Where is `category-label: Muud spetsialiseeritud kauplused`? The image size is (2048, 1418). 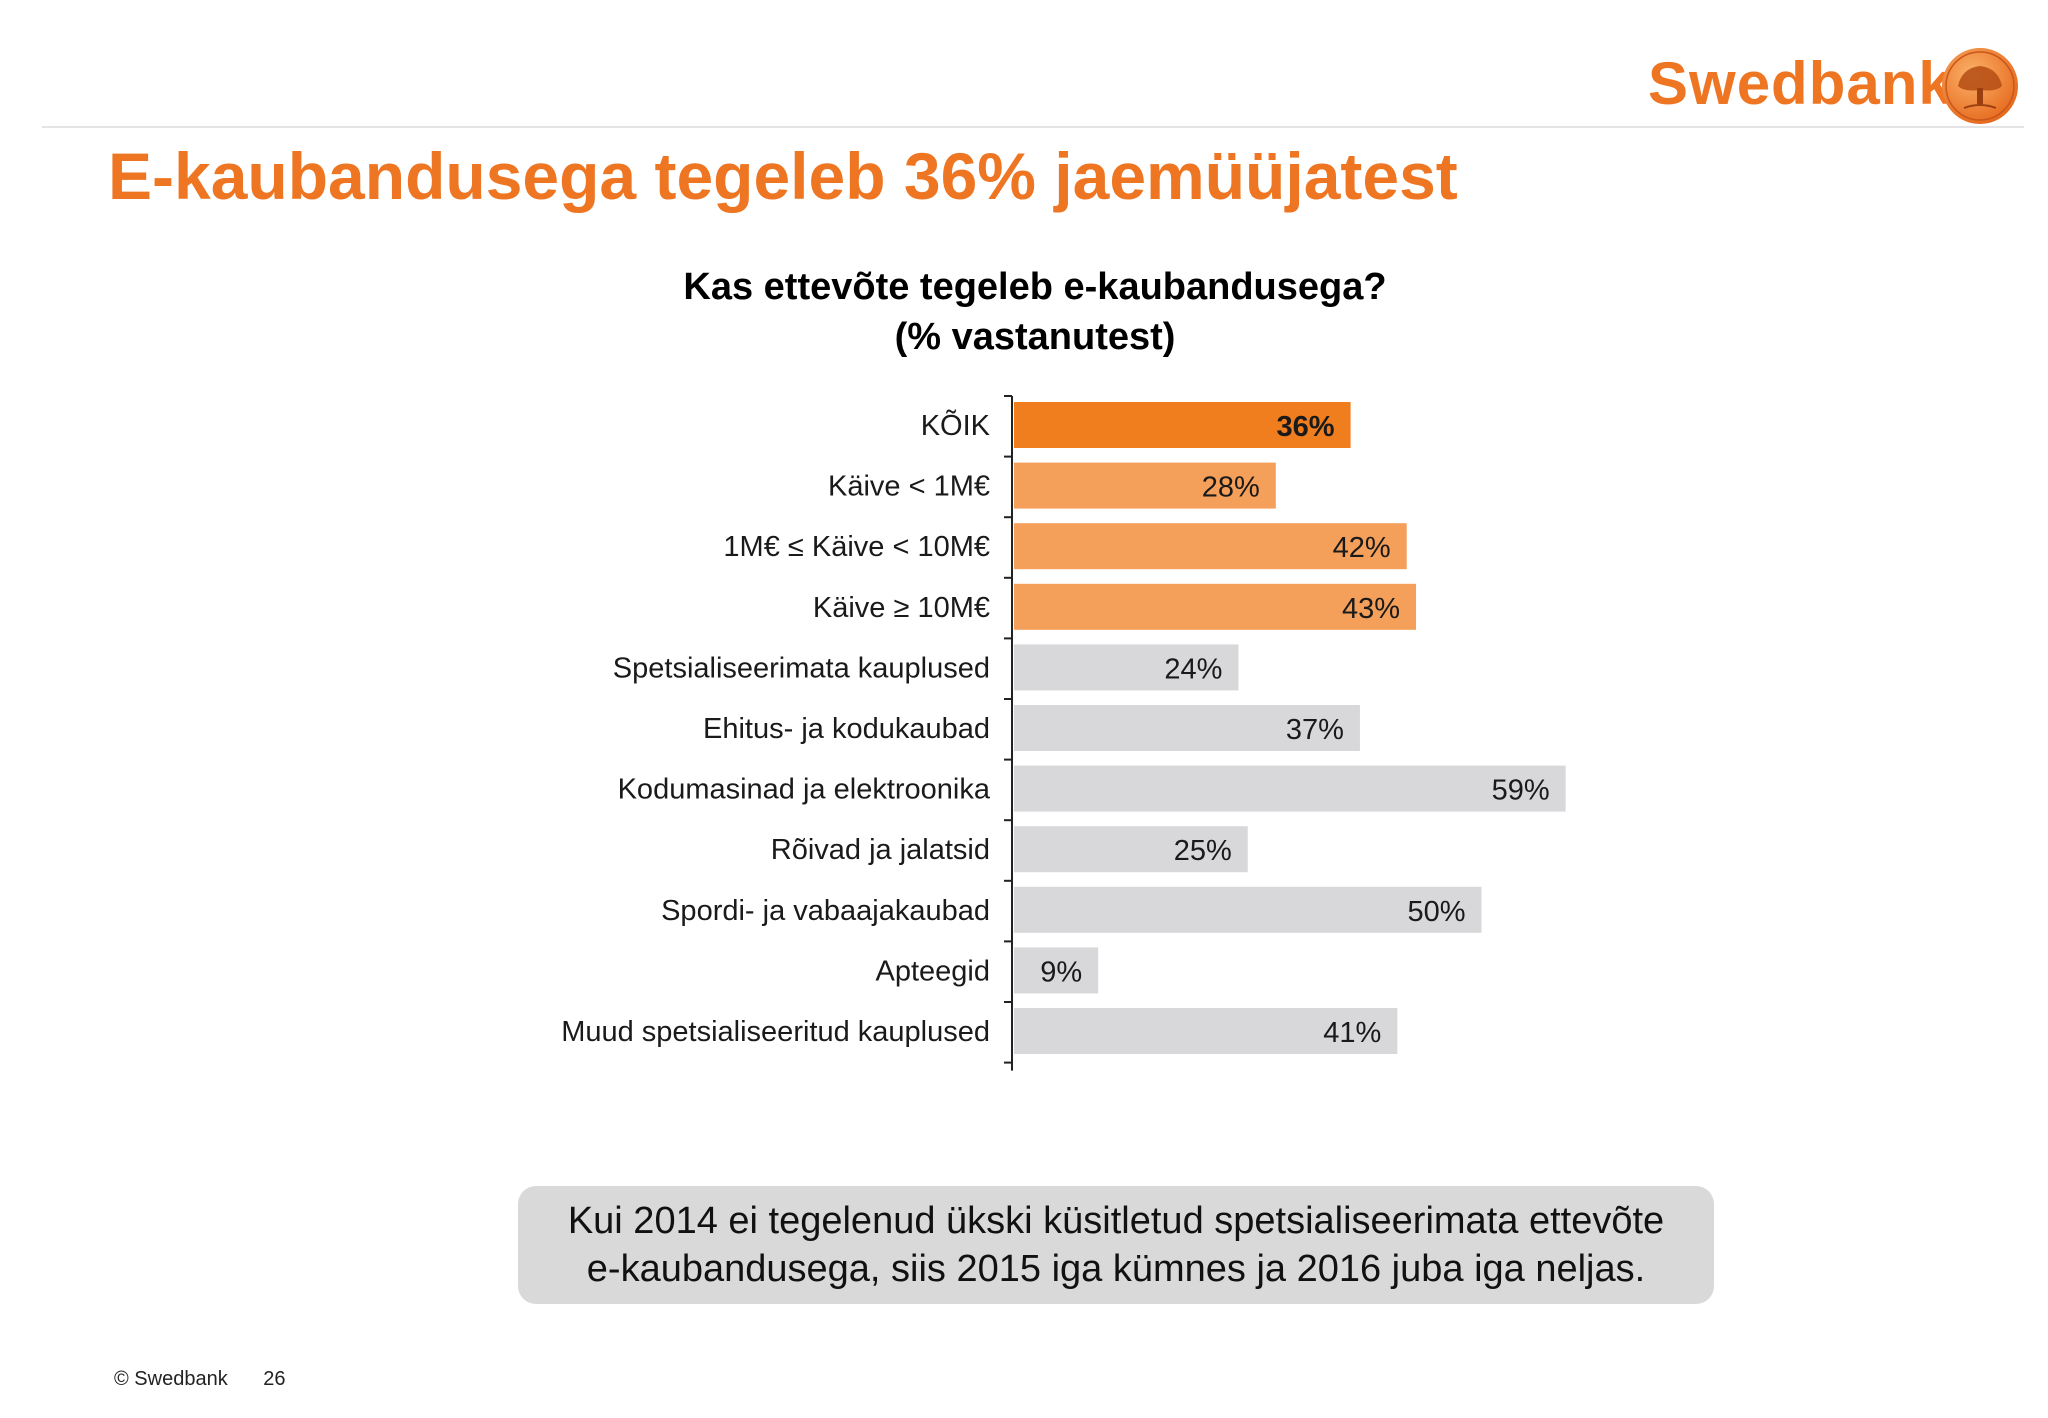 category-label: Muud spetsialiseeritud kauplused is located at coordinates (775, 1032).